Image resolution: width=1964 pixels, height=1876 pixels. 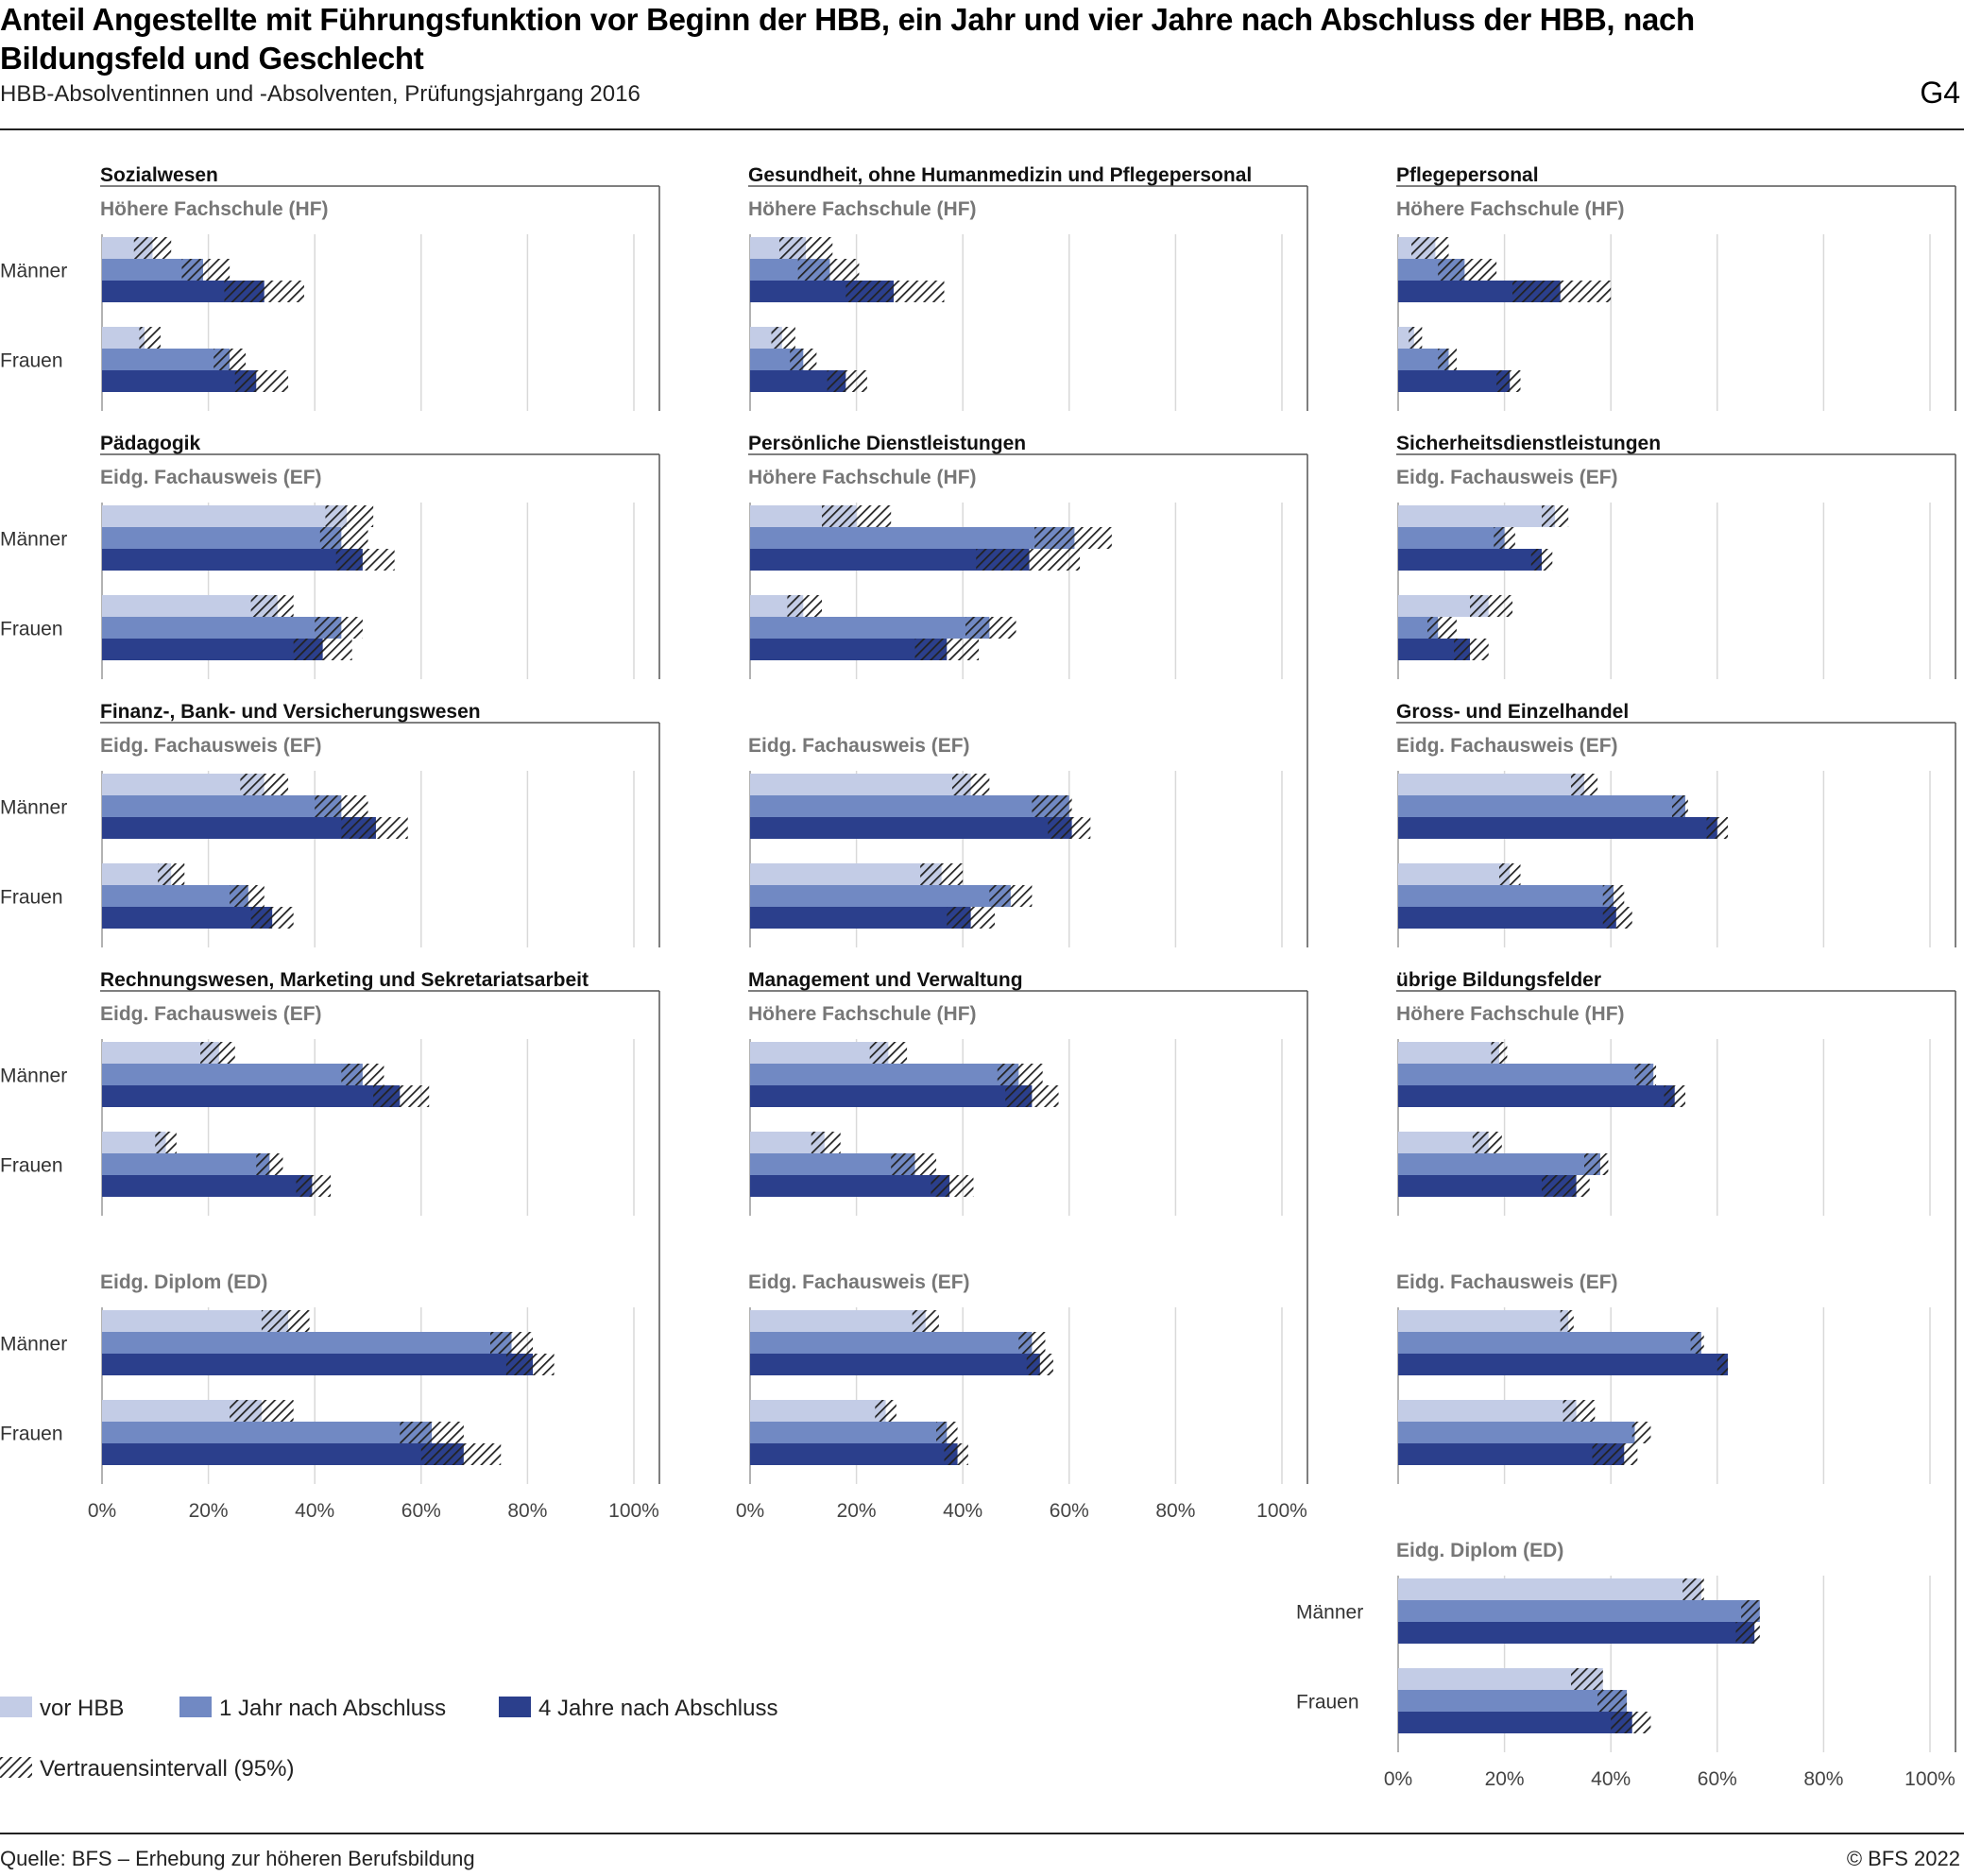 I want to click on field-title: Sicherheitsdienstleistungen, so click(x=1529, y=443).